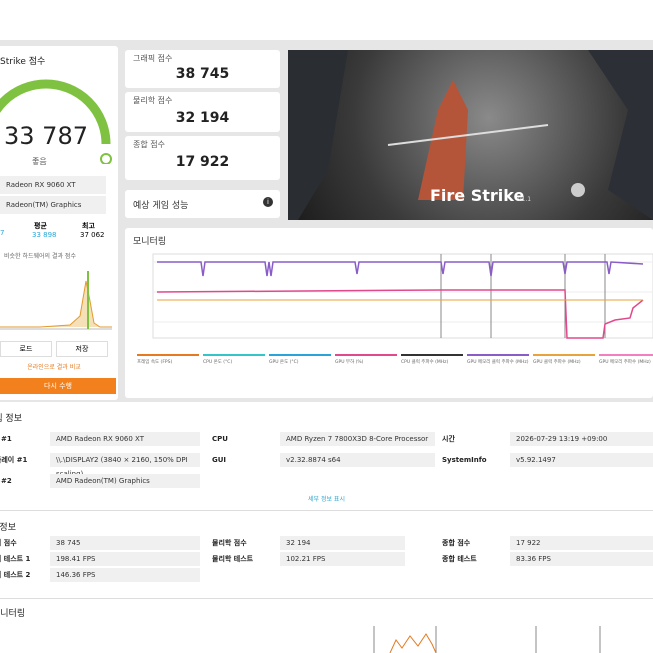 The image size is (653, 653). Describe the element at coordinates (82, 349) in the screenshot. I see `save-button: 저장` at that location.